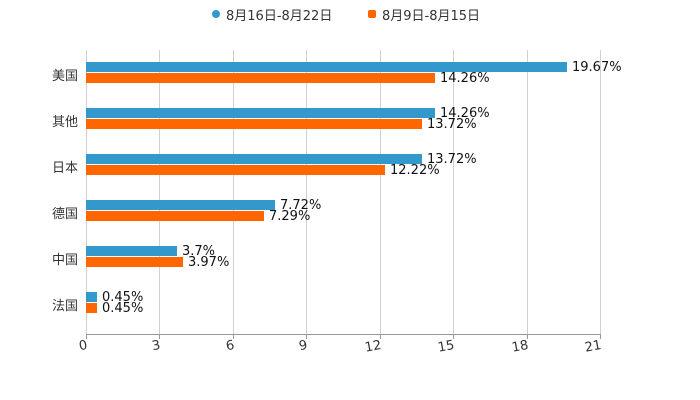 The width and height of the screenshot is (700, 400). I want to click on legend-item-series-1: 8月16日-8月22日, so click(272, 14).